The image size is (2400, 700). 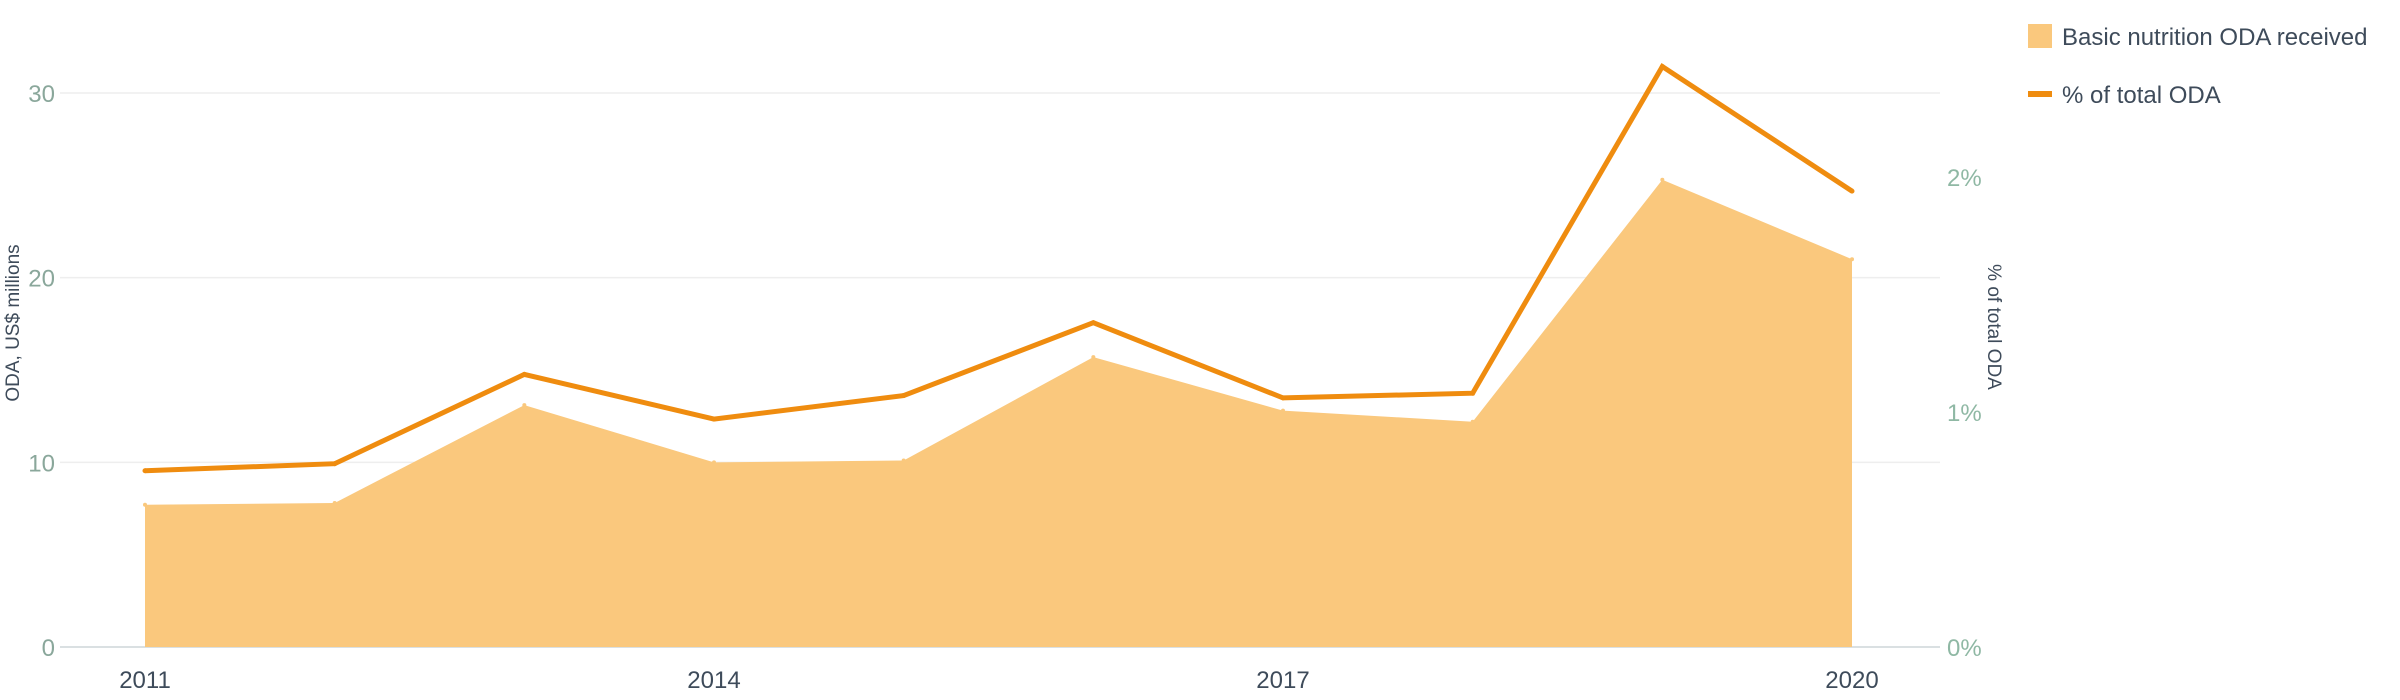 What do you see at coordinates (1851, 680) in the screenshot?
I see `x-tick-label: 2020` at bounding box center [1851, 680].